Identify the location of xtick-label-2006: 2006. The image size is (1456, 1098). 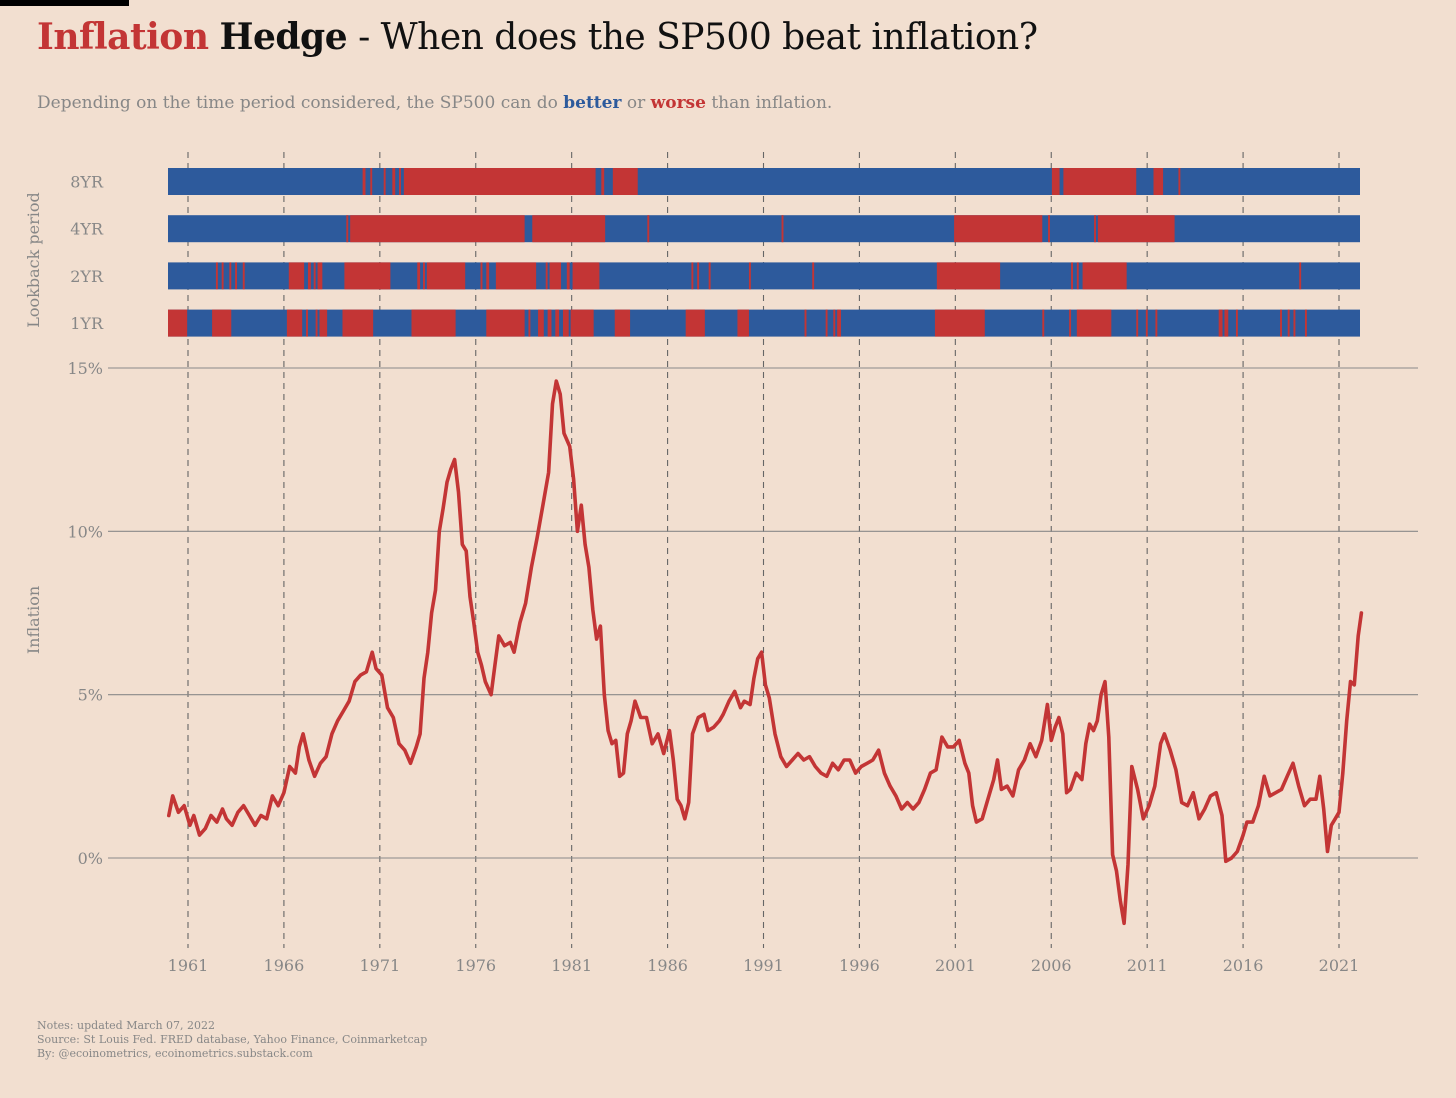
(1051, 965).